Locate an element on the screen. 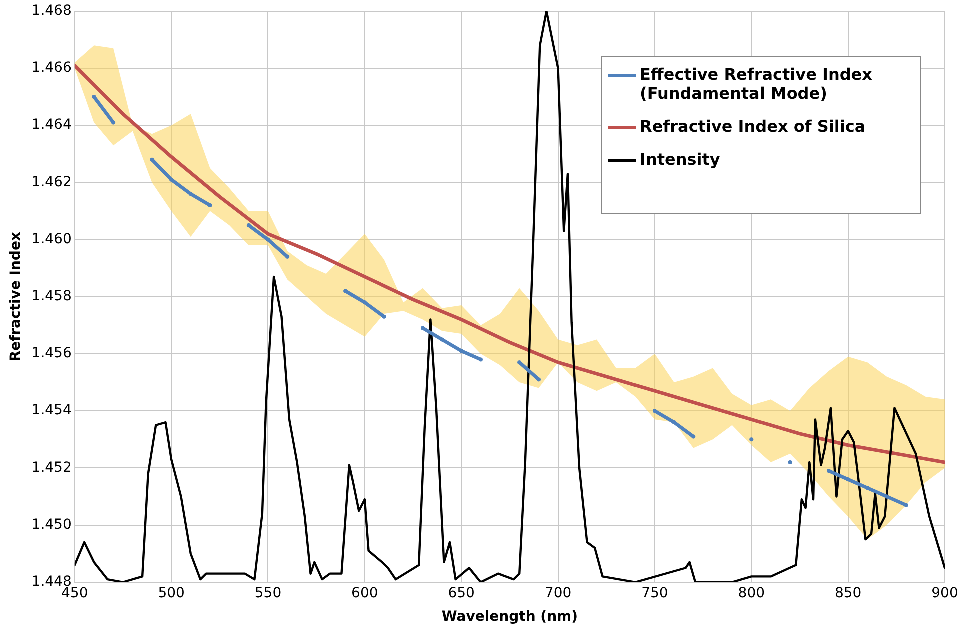 The width and height of the screenshot is (963, 634). x-tick-label: 750 is located at coordinates (655, 593).